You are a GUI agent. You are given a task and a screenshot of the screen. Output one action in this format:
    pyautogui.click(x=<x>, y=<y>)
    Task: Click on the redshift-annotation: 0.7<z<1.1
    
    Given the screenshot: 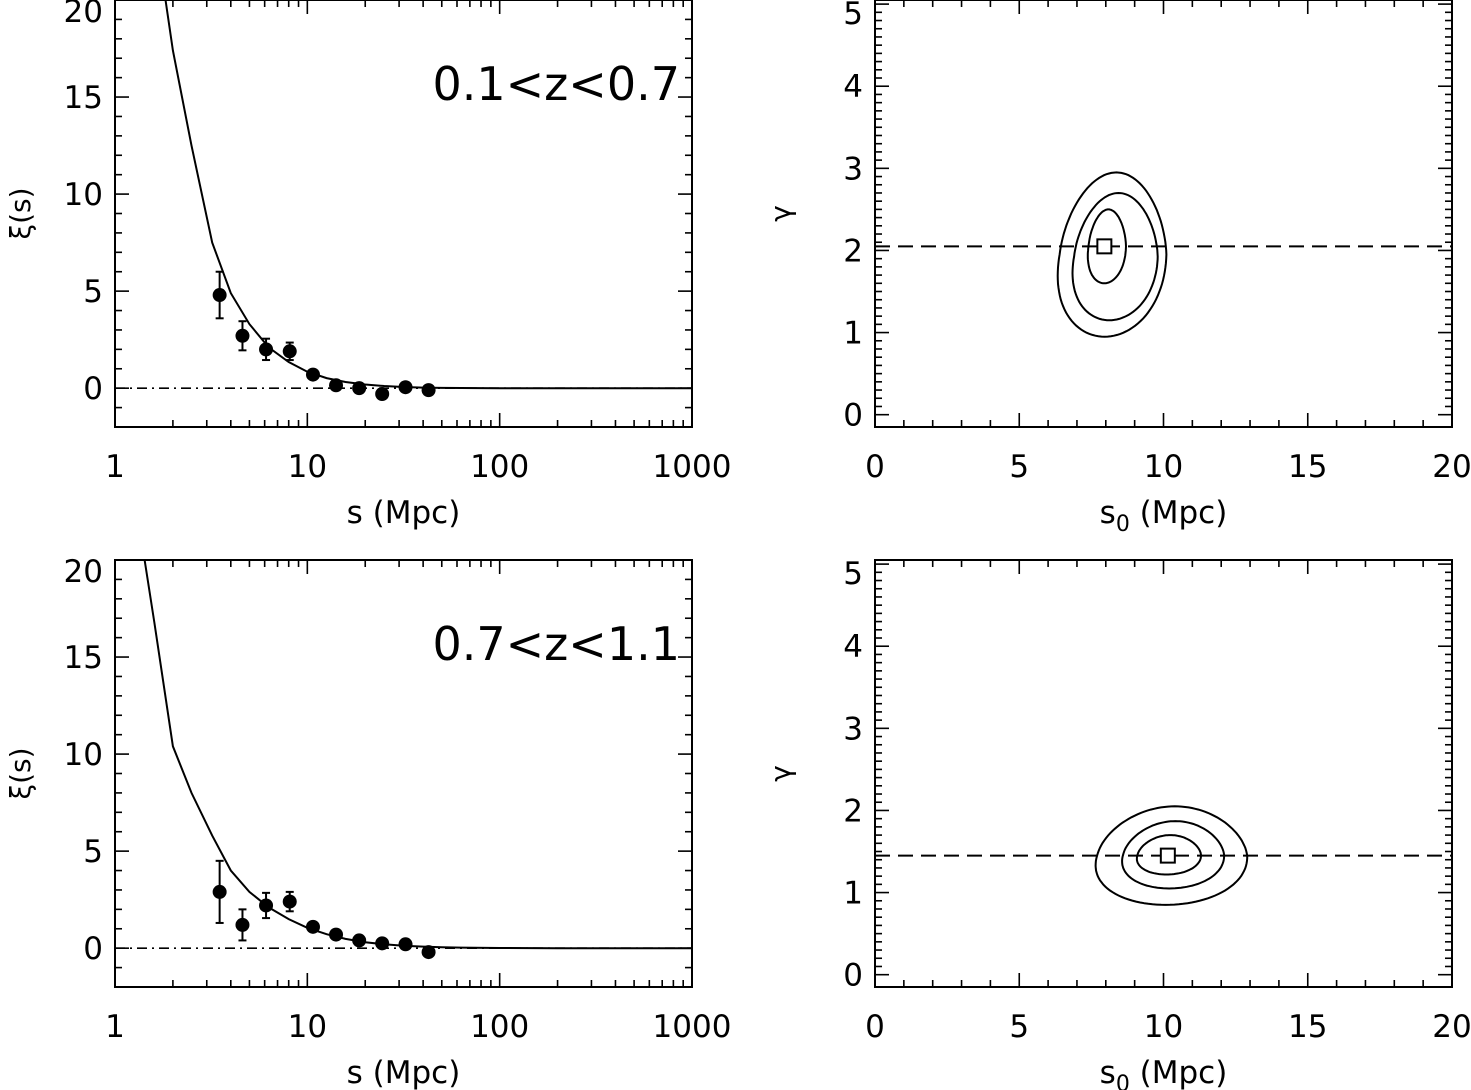 What is the action you would take?
    pyautogui.click(x=556, y=644)
    